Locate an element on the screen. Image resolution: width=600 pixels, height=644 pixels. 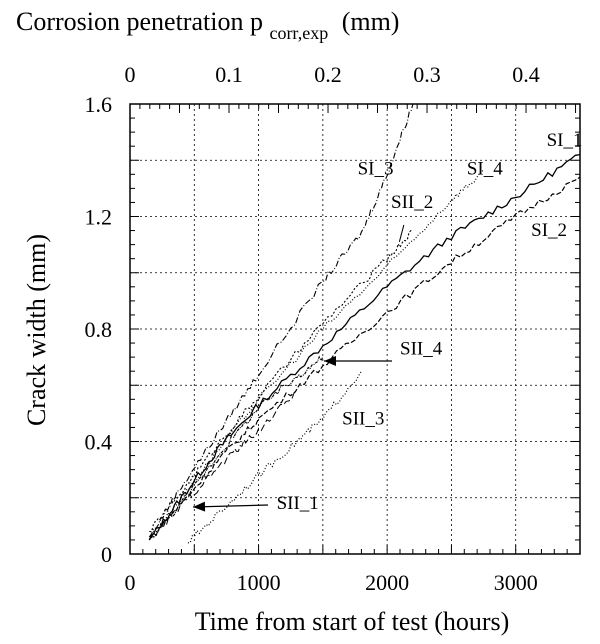
x-tick-label: 3000 is located at coordinates (516, 582).